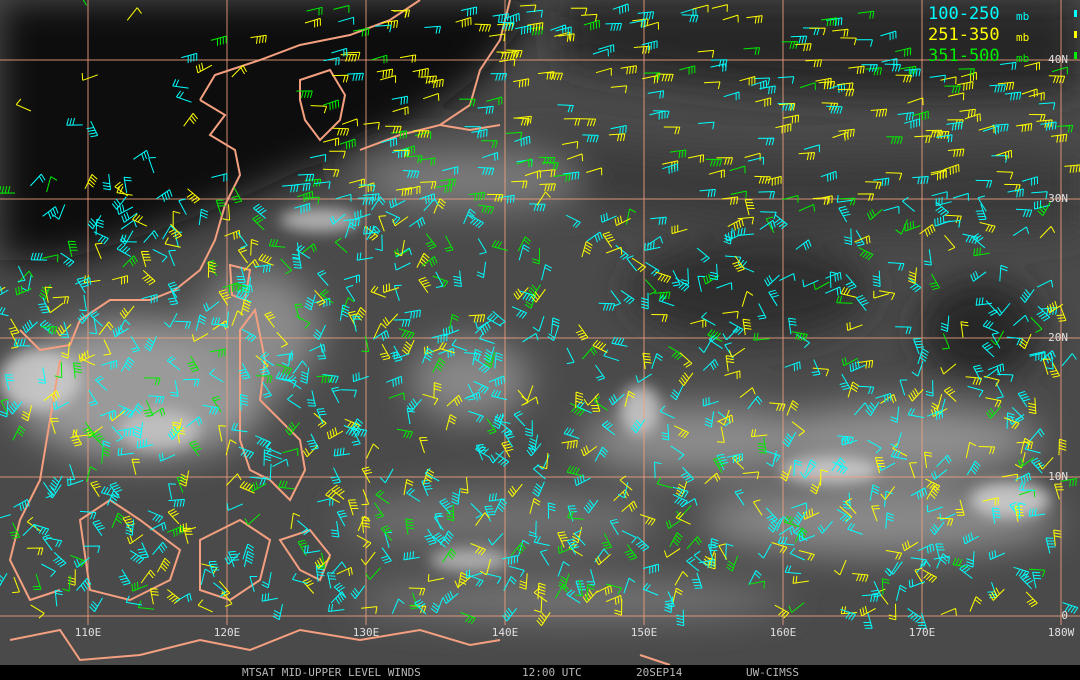 The height and width of the screenshot is (680, 1080). I want to click on latitude-label: 10N, so click(1058, 476).